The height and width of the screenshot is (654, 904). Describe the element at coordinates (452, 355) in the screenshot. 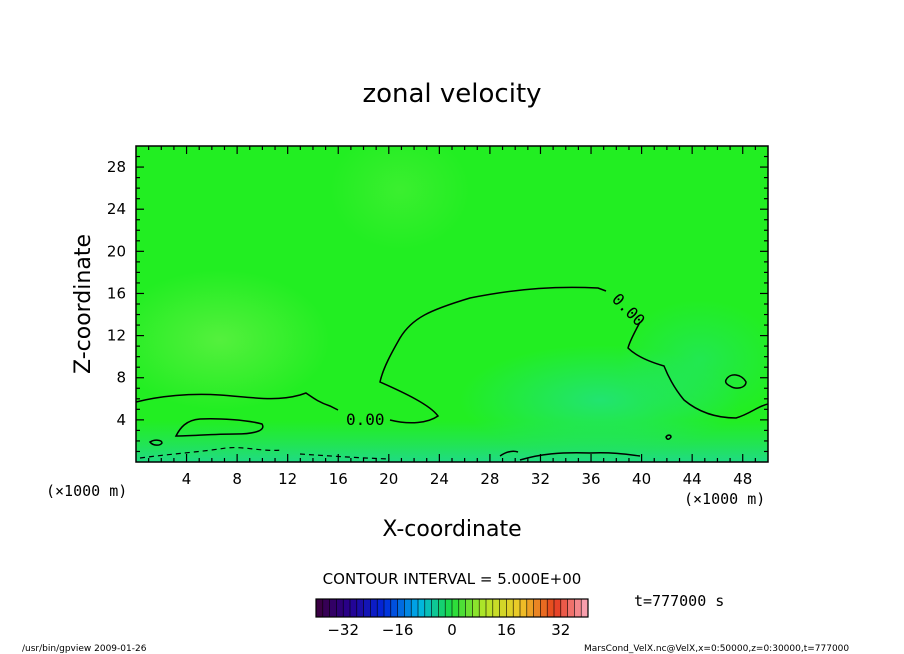

I see `zero-contour-main` at that location.